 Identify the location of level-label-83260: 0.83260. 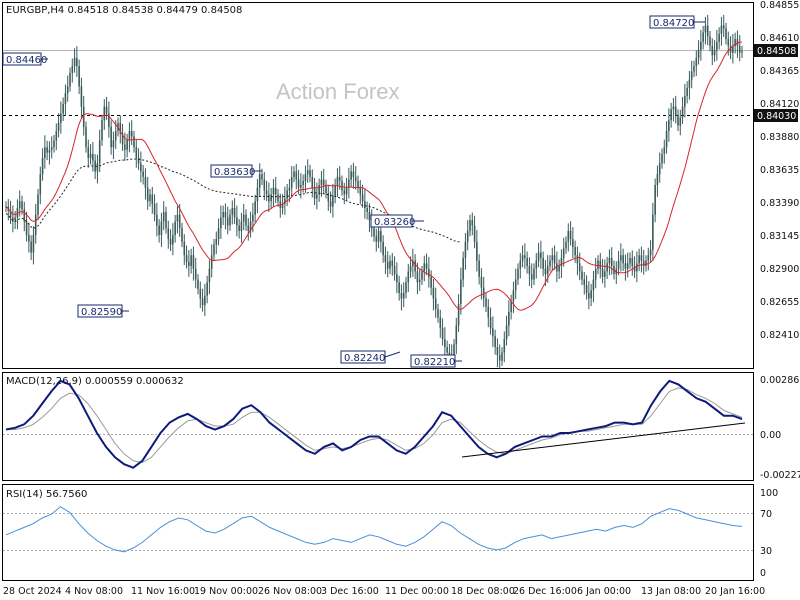
(397, 221).